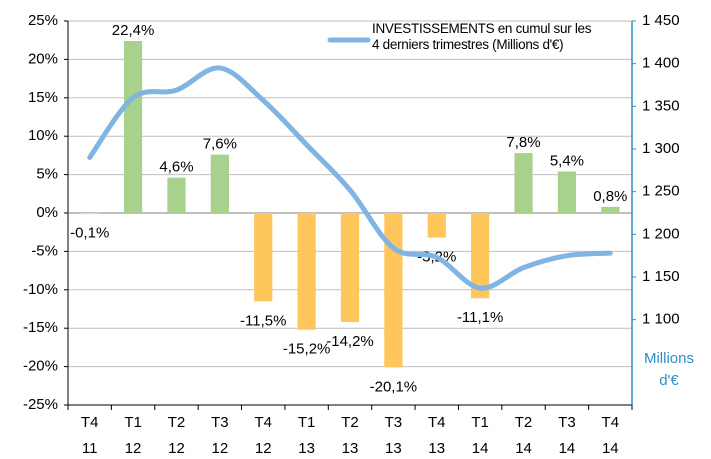 The width and height of the screenshot is (711, 459). I want to click on data-label: 0,8%, so click(610, 196).